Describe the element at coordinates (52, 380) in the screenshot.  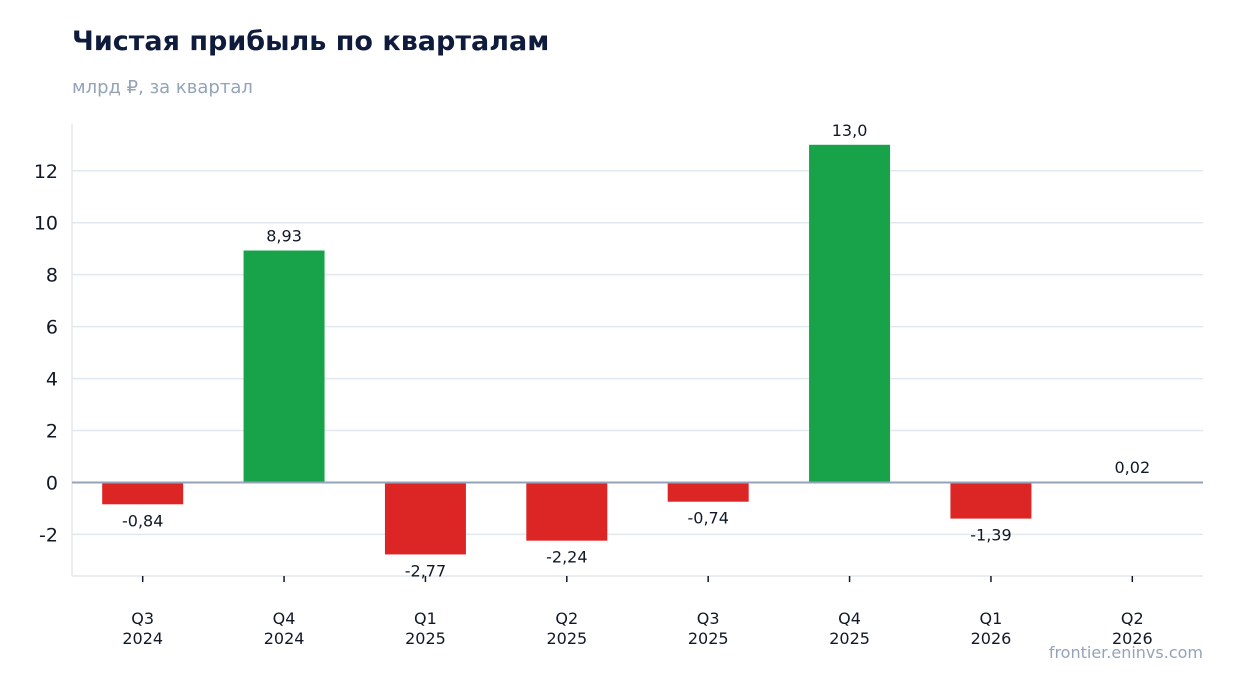
I see `y-tick-label: 4` at that location.